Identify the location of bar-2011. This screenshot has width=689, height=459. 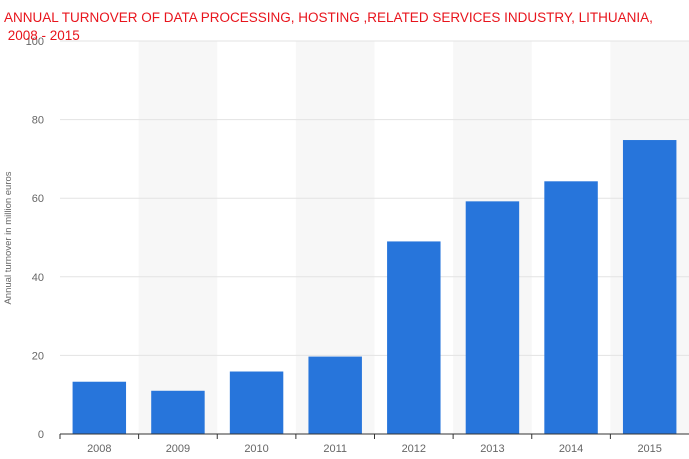
(335, 395).